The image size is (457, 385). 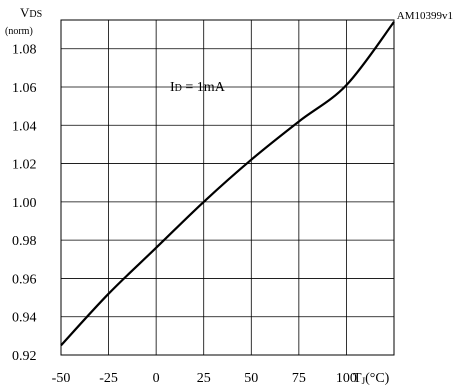 I want to click on y-axis-label-sub: DS, so click(x=35, y=14).